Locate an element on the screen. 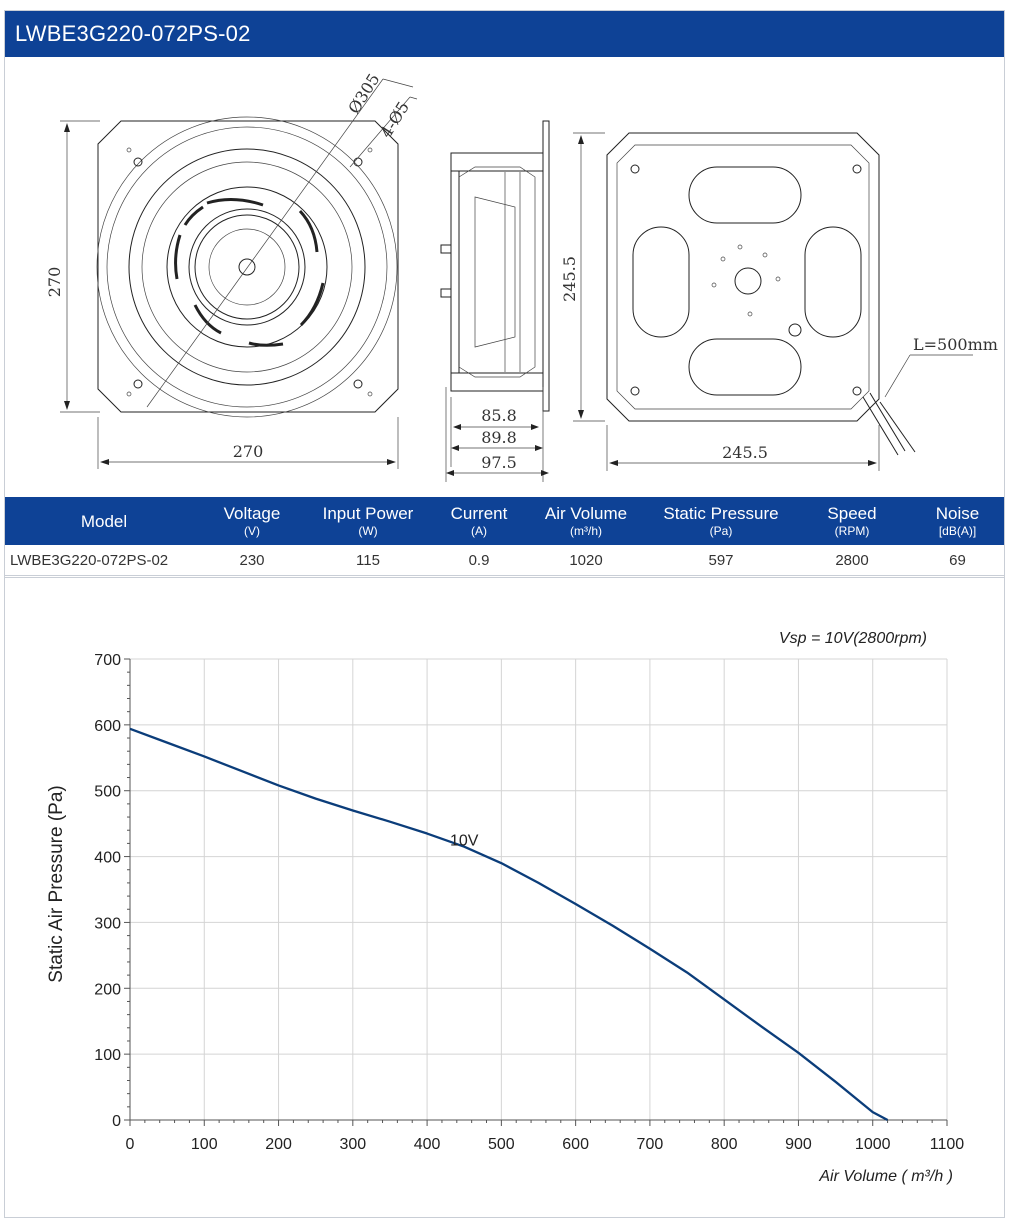  back-width-label: 245.5 is located at coordinates (745, 452).